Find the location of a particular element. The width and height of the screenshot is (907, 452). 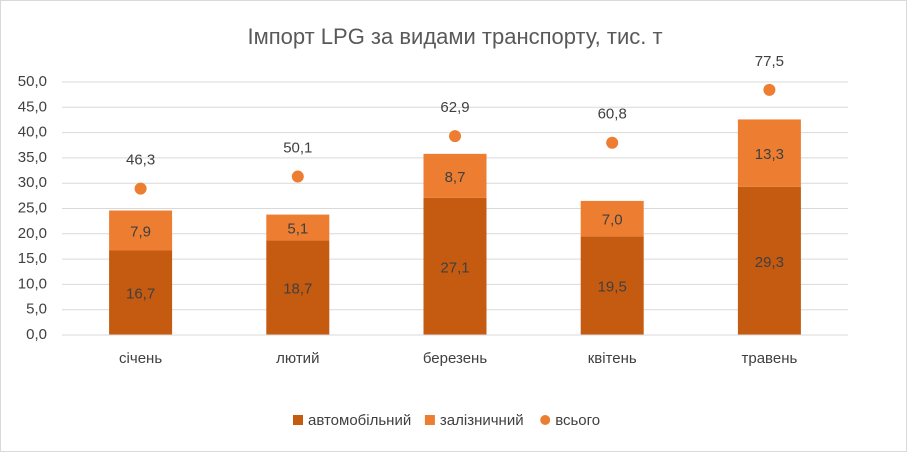

y-tick-label: 25,0 is located at coordinates (32, 207).